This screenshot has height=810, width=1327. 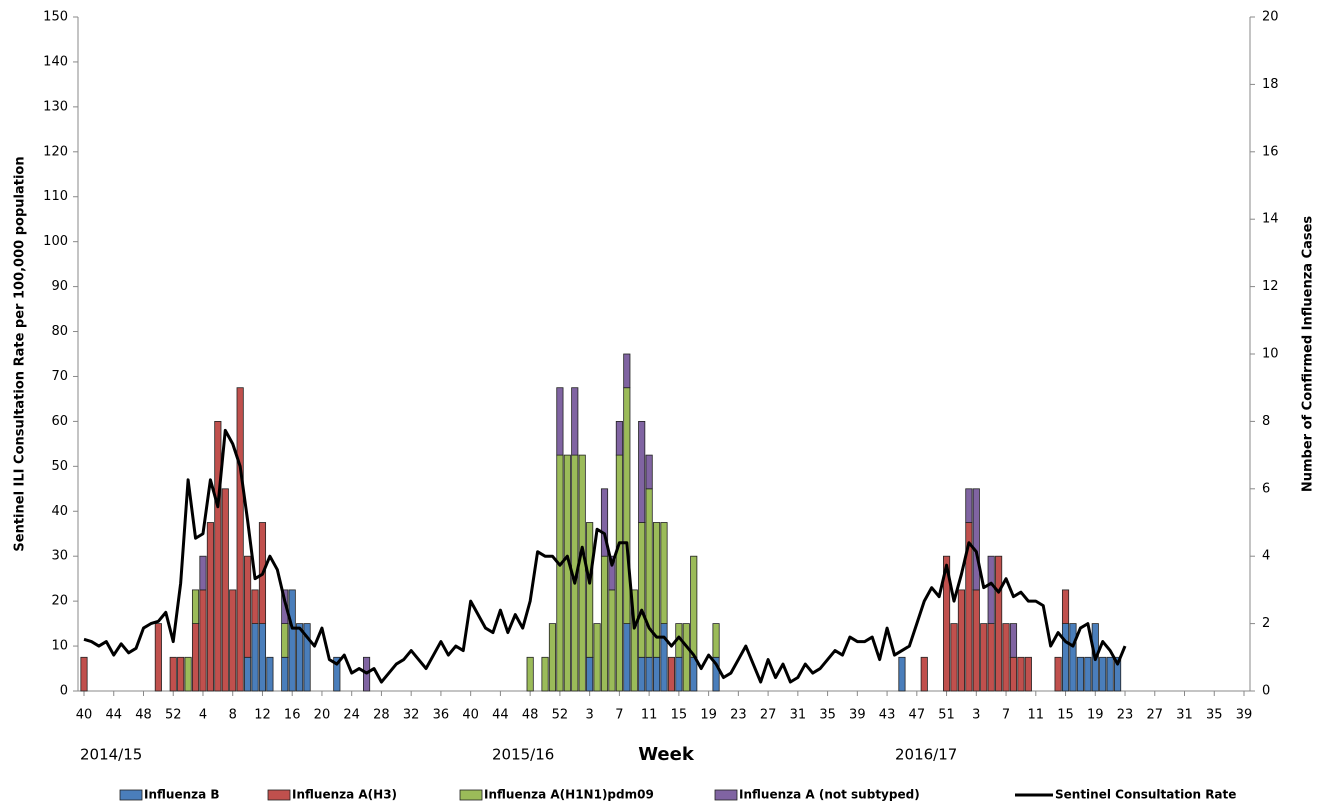 I want to click on x-tick-label: 19, so click(x=1095, y=715).